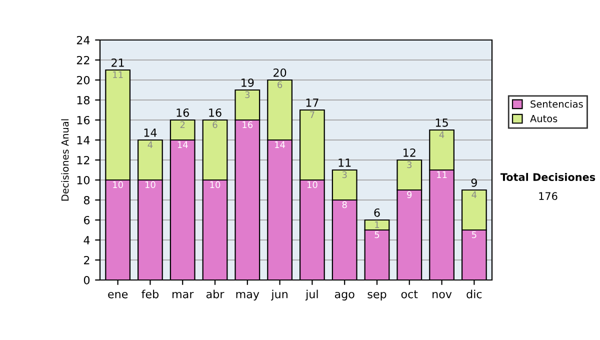 The image size is (600, 340). Describe the element at coordinates (442, 295) in the screenshot. I see `x-tick-label: nov` at that location.